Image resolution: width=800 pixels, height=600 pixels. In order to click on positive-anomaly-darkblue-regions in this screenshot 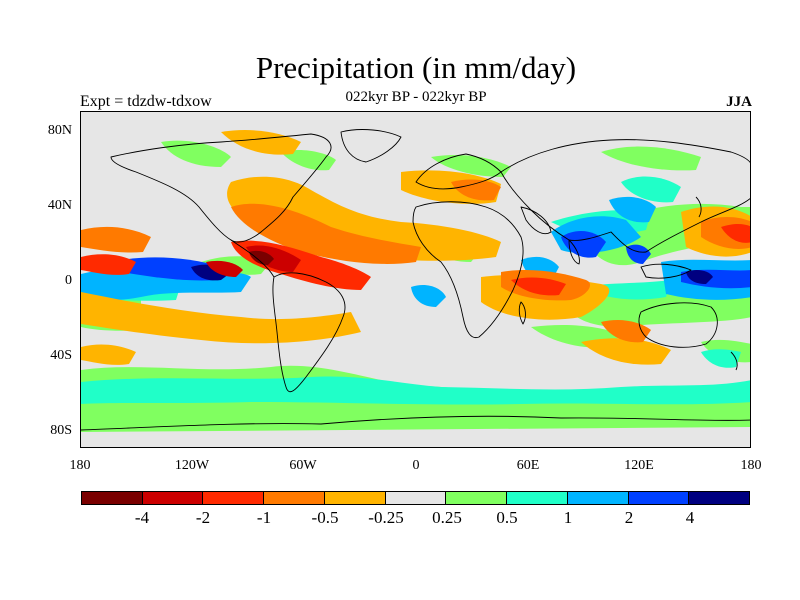, I will do `click(452, 274)`.